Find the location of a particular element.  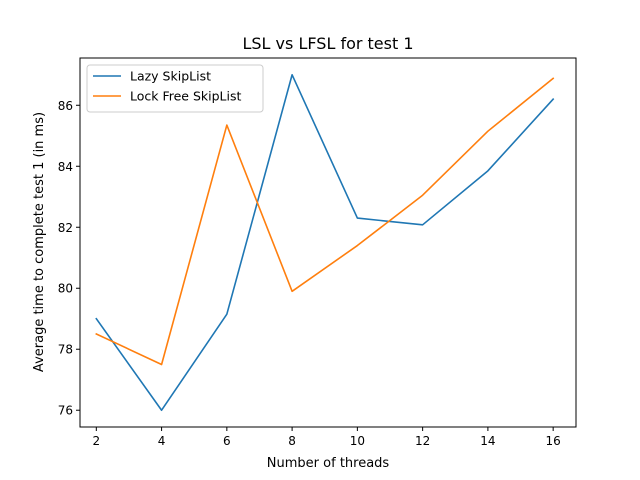

x-tick-label: 2 is located at coordinates (96, 441).